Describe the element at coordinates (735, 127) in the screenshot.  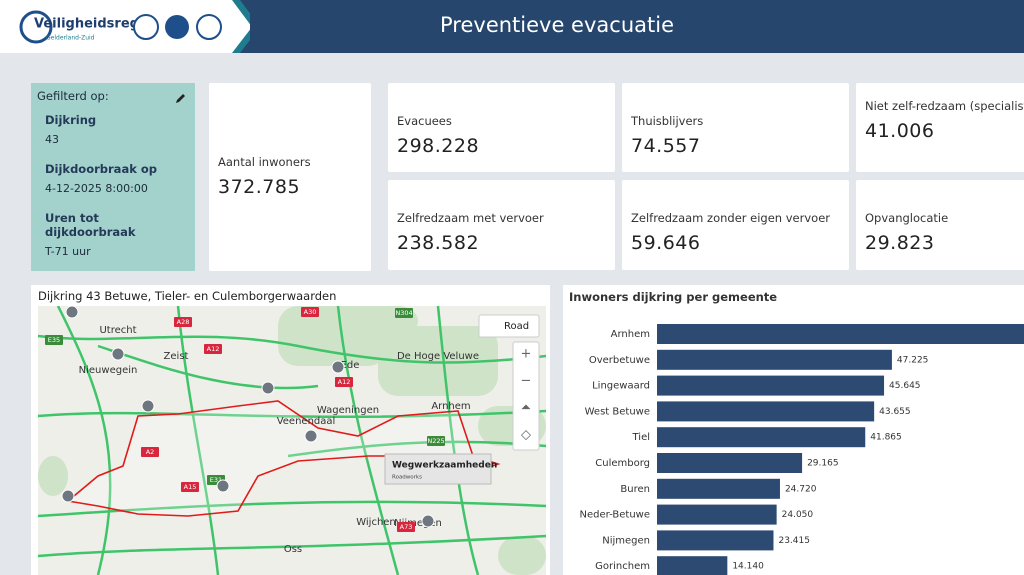
I see `kpi-card: Thuisblijvers 74.557` at that location.